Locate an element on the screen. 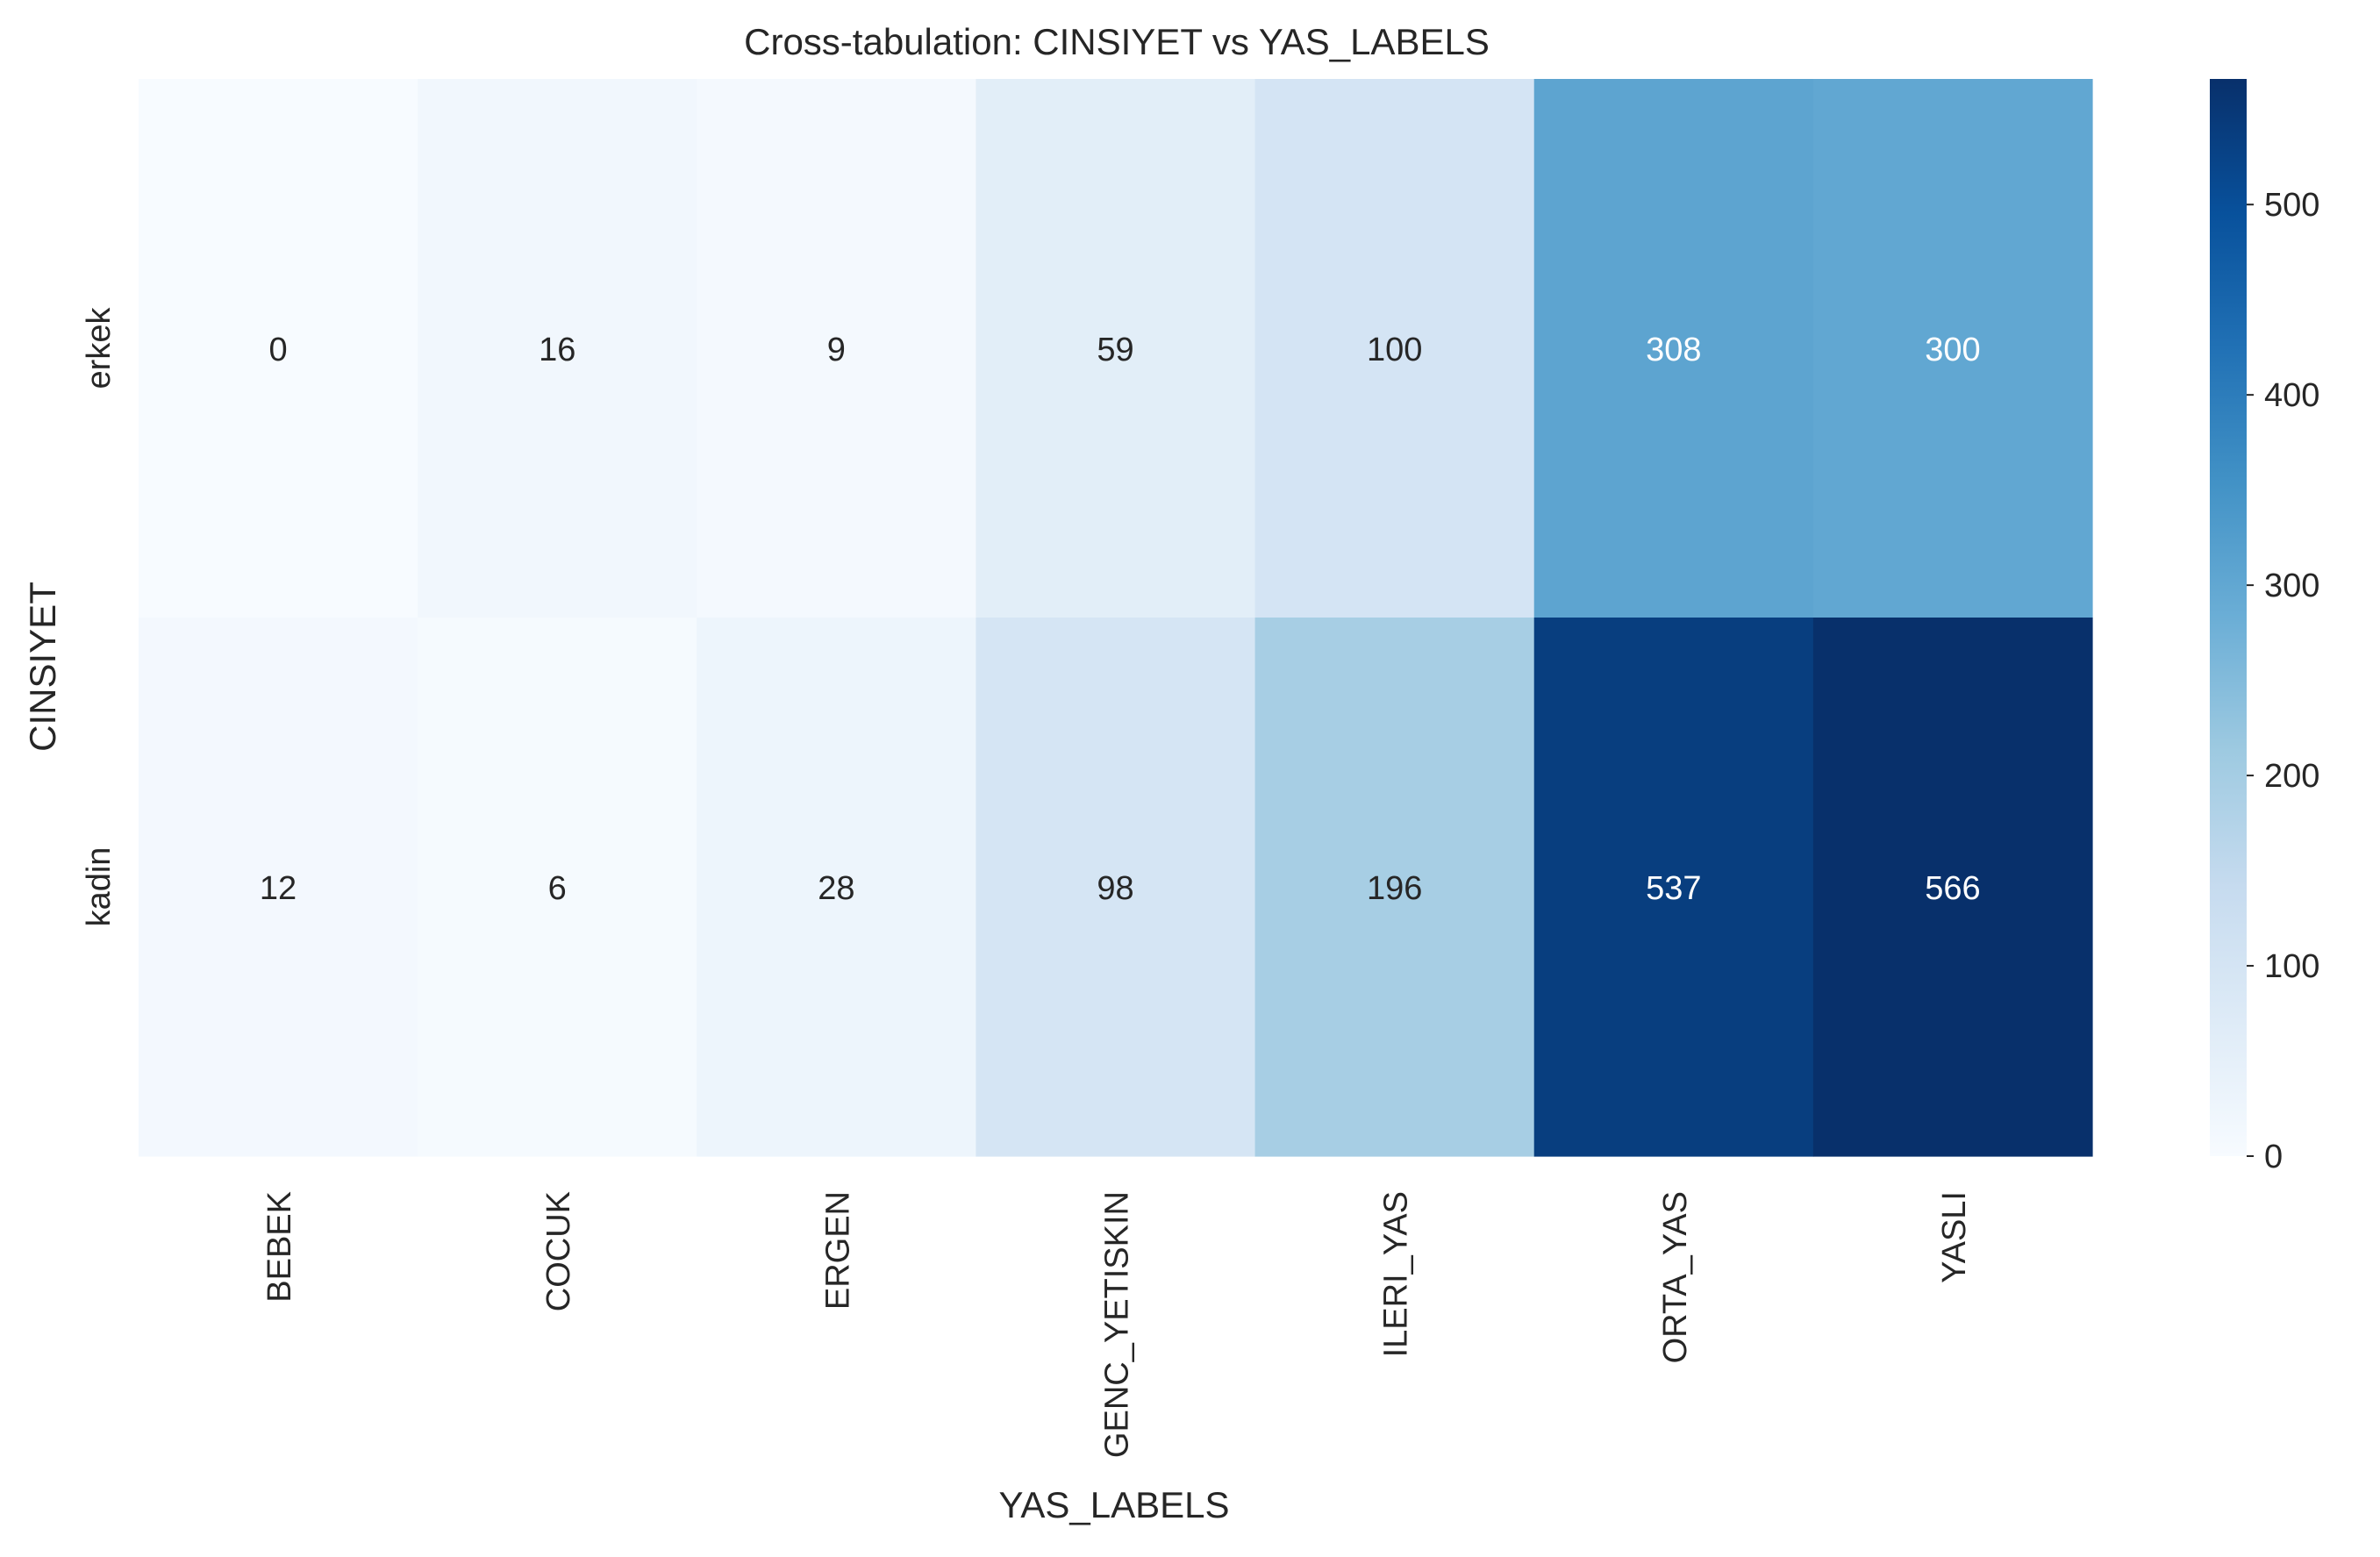 The image size is (2380, 1557). cell-value-label: 9 is located at coordinates (836, 350).